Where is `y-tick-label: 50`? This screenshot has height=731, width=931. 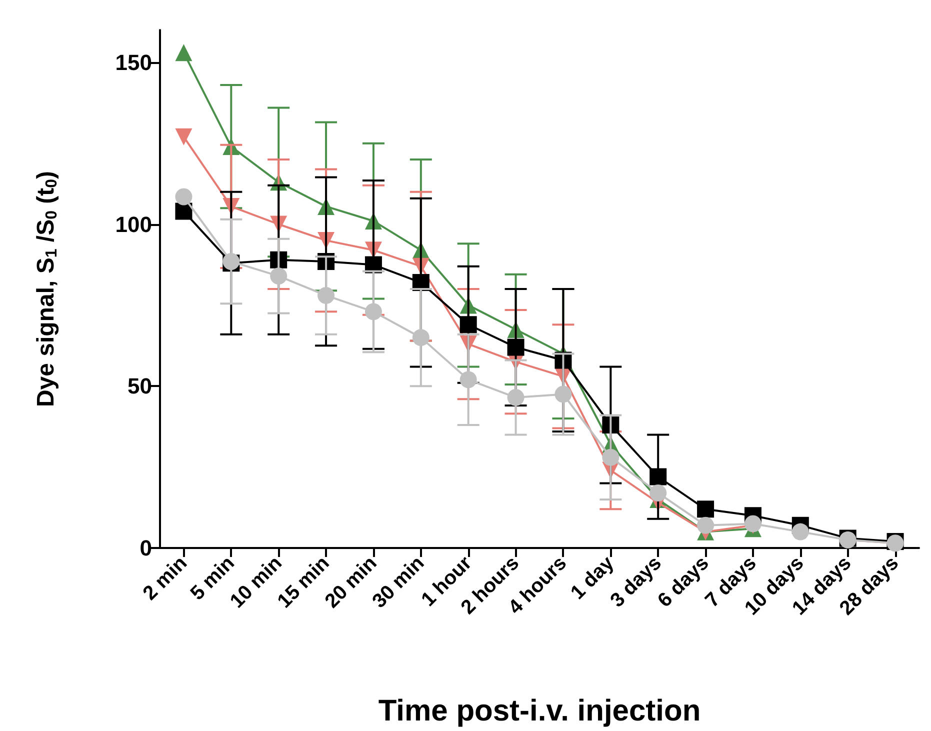
y-tick-label: 50 is located at coordinates (140, 386).